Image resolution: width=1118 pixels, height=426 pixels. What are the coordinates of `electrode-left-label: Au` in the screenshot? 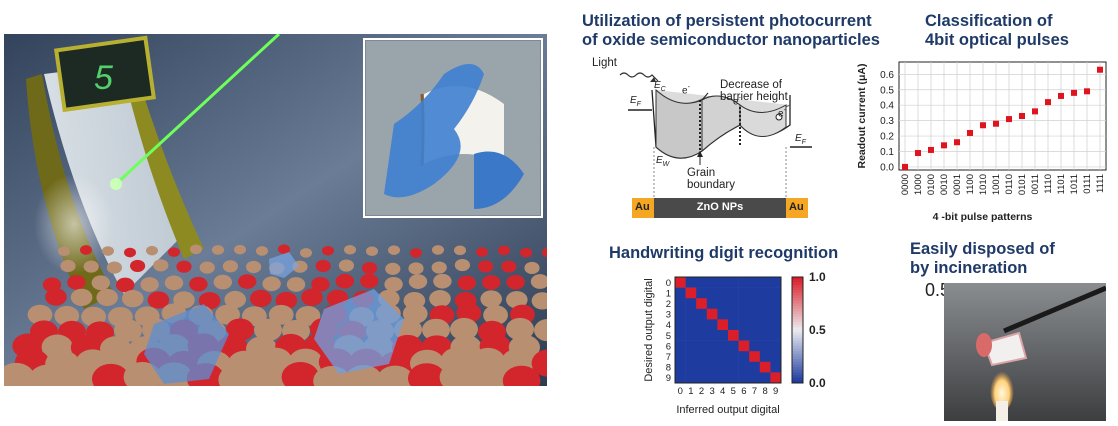 It's located at (642, 207).